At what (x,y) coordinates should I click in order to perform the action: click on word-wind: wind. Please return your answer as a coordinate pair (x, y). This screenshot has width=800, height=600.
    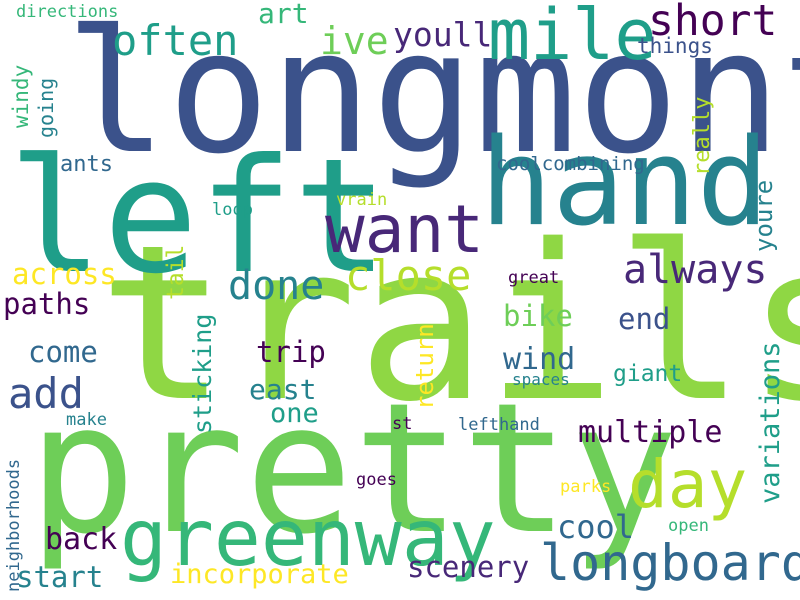
    Looking at the image, I should click on (539, 359).